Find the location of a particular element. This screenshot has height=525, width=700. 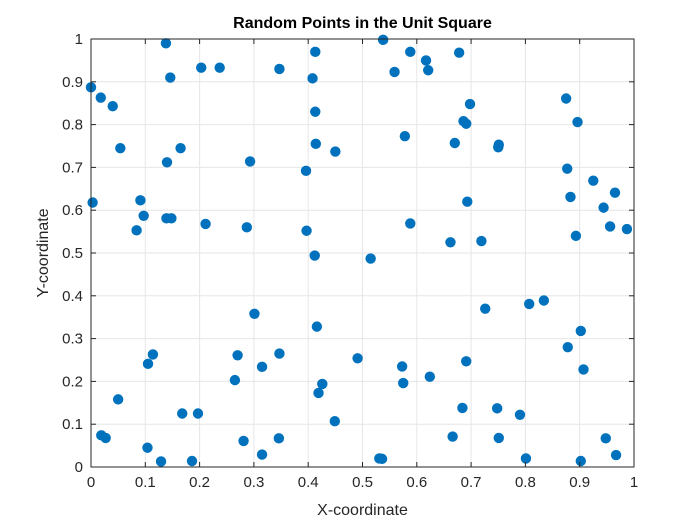

x-axis-title: X-coordinate is located at coordinates (362, 510).